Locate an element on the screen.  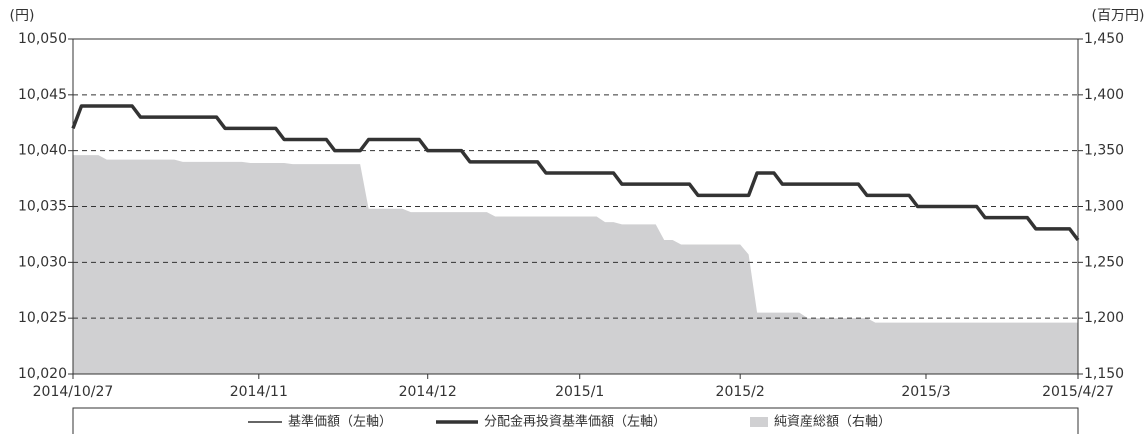
legend-swatch is located at coordinates (759, 422).